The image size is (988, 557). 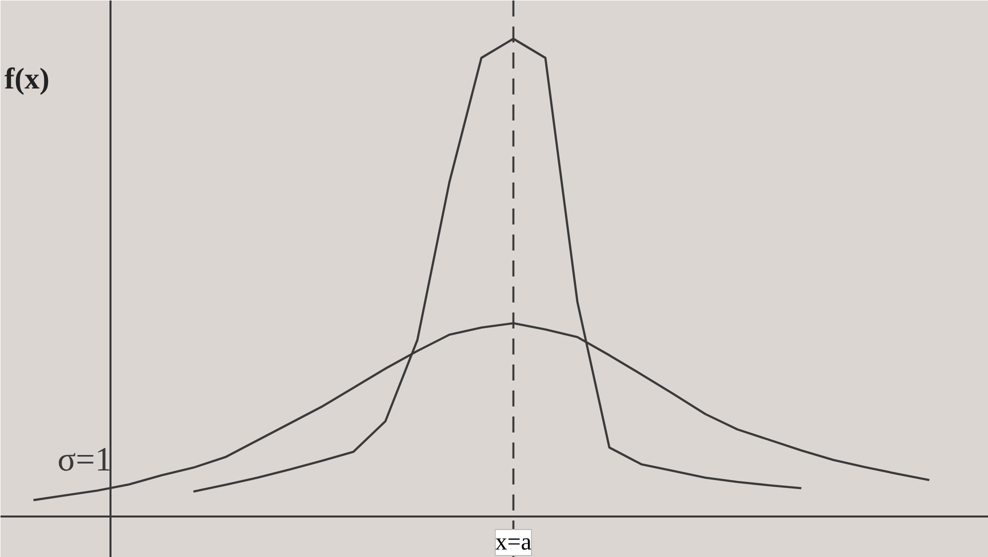 What do you see at coordinates (84, 460) in the screenshot?
I see `series-label: σ=1` at bounding box center [84, 460].